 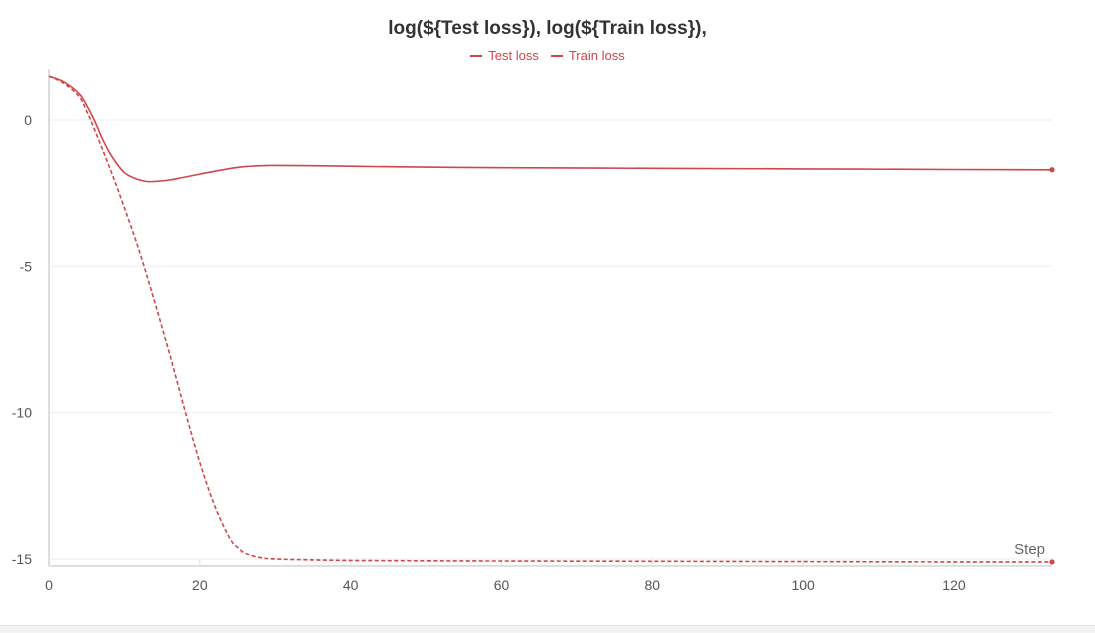 I want to click on series-end-point-test-loss, so click(x=1052, y=170).